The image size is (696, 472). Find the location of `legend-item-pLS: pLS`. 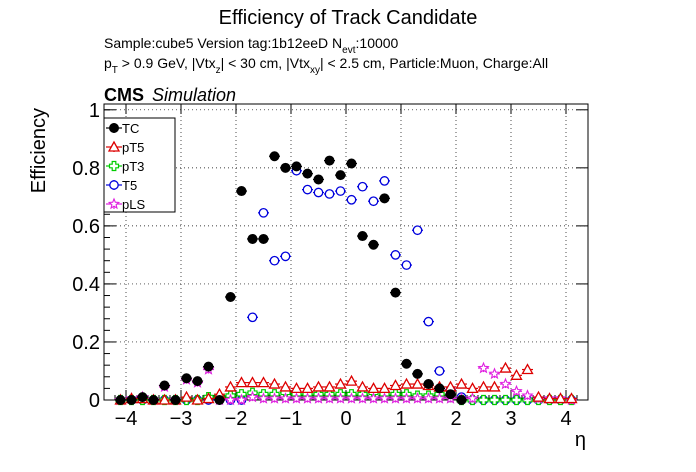

legend-item-pLS: pLS is located at coordinates (125, 204).